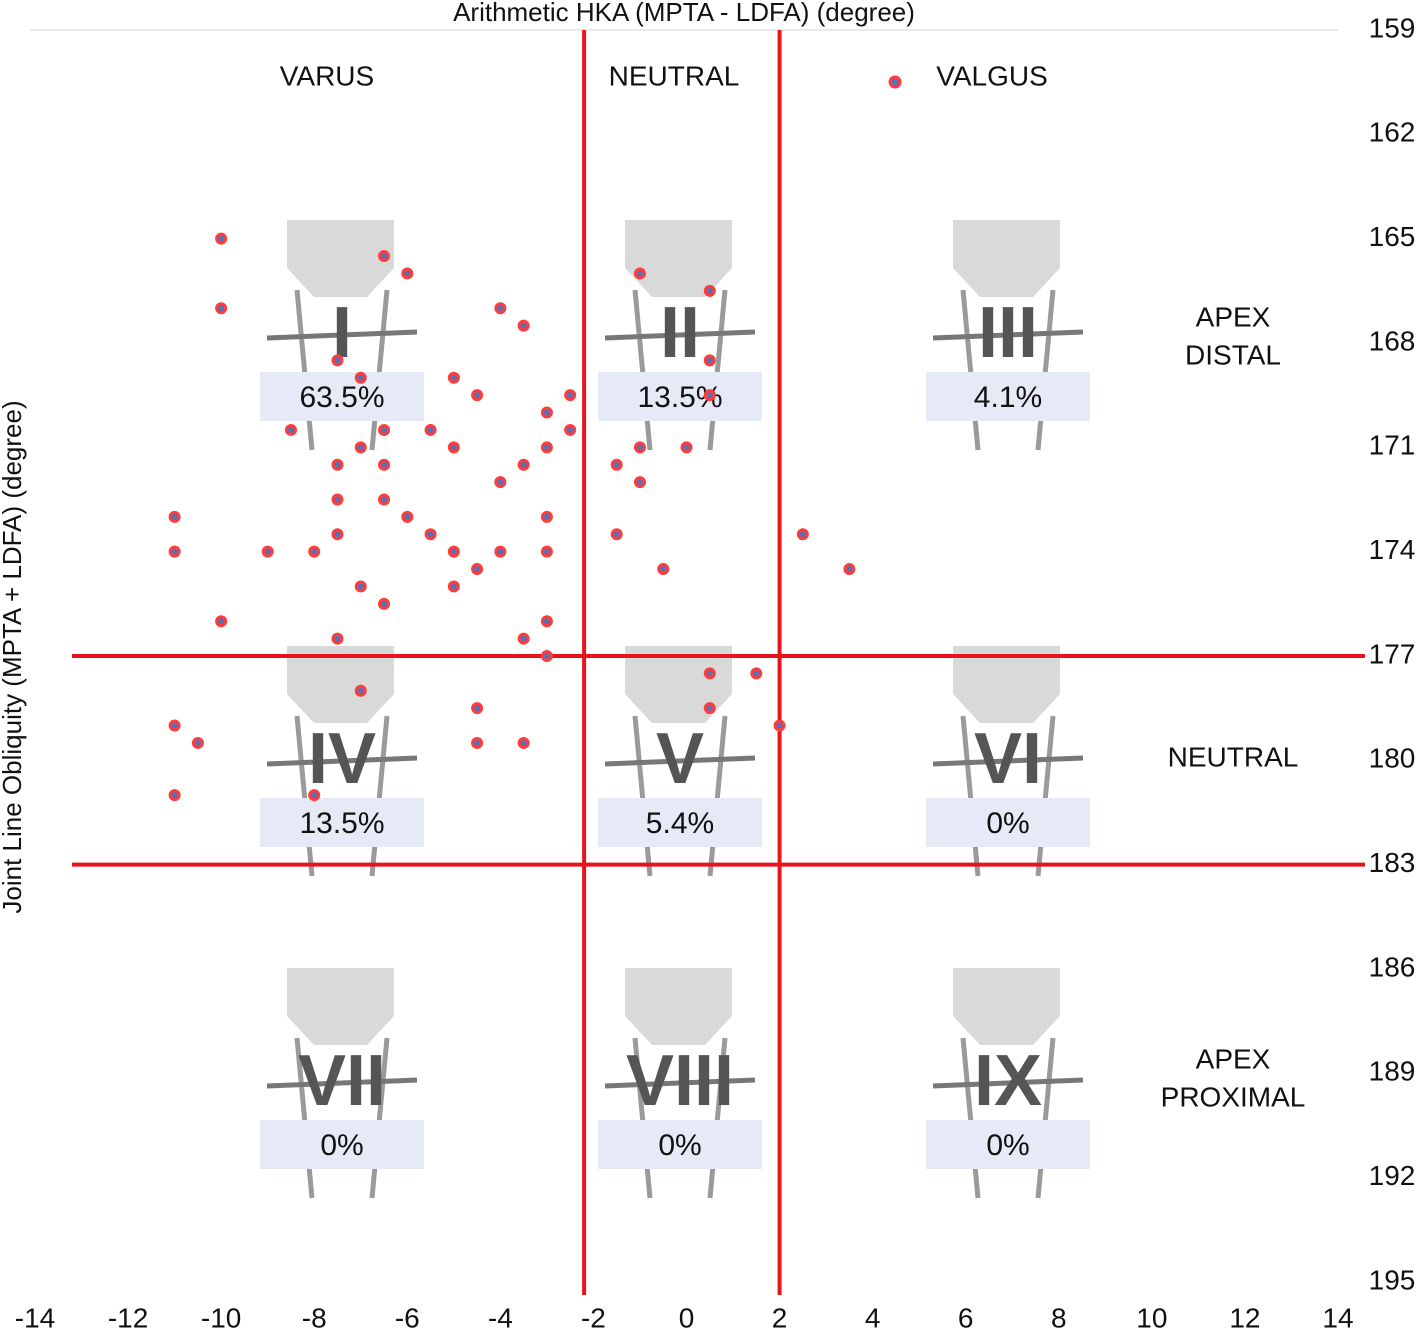  I want to click on panel: VII 0%, so click(342, 1083).